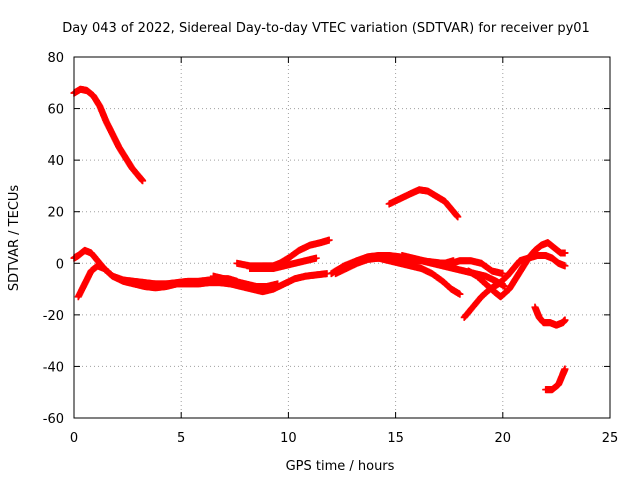 The image size is (640, 485). What do you see at coordinates (55, 58) in the screenshot?
I see `y-tick-label: 80` at bounding box center [55, 58].